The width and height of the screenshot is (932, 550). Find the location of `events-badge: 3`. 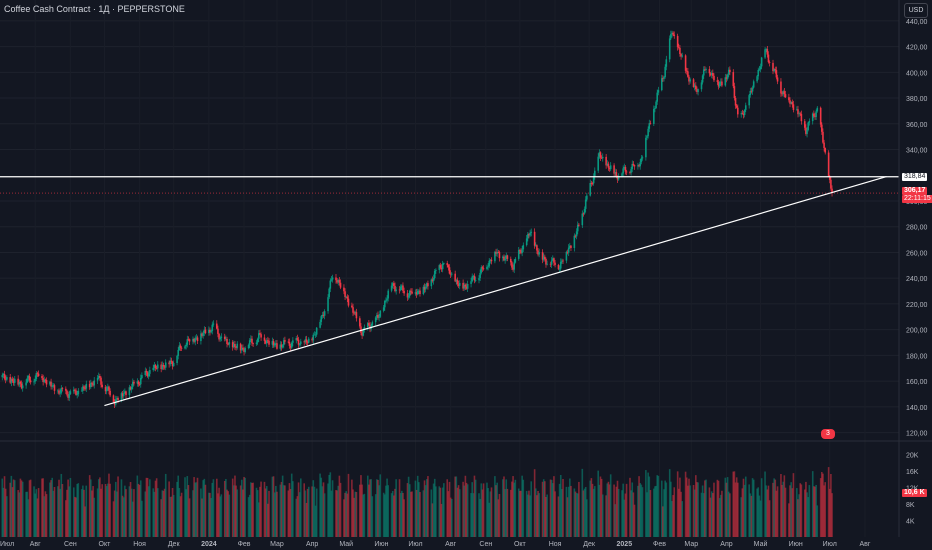

events-badge: 3 is located at coordinates (828, 434).